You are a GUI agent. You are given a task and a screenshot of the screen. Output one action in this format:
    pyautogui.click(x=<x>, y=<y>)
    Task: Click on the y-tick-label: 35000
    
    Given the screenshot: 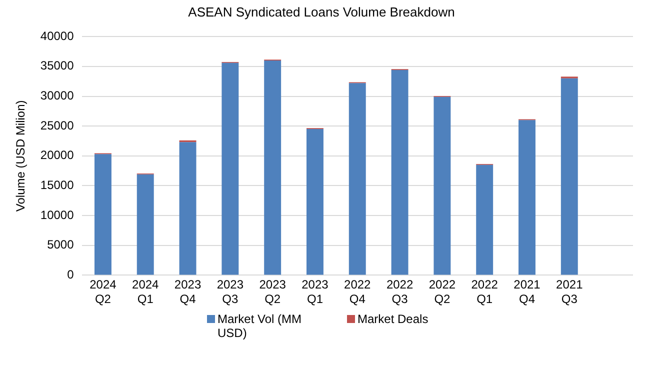 What is the action you would take?
    pyautogui.click(x=57, y=65)
    